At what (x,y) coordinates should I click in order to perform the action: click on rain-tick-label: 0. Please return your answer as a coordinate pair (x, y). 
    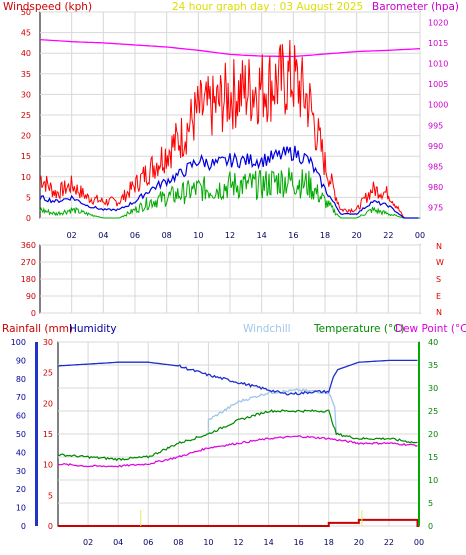
    Looking at the image, I should click on (50, 526).